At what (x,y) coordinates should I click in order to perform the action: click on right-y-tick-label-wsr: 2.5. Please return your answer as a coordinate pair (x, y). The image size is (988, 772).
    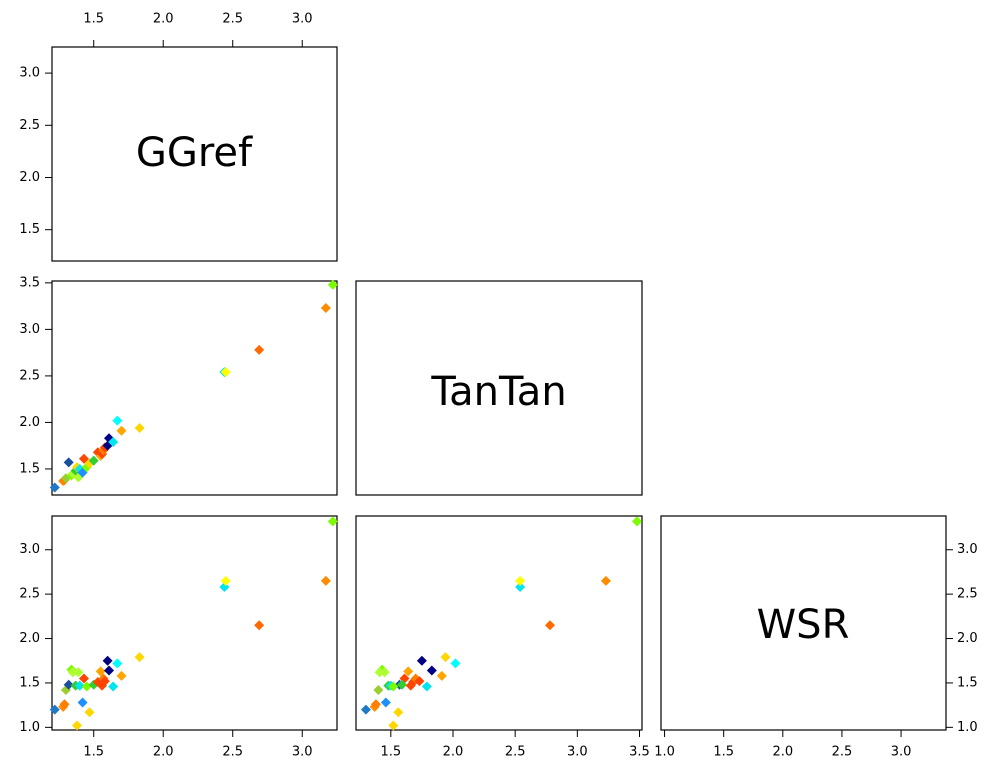
    Looking at the image, I should click on (967, 594).